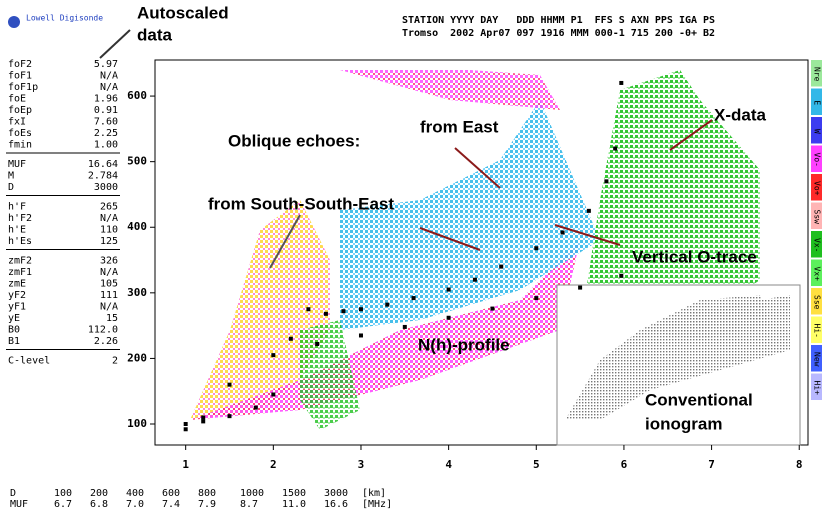 Image resolution: width=824 pixels, height=517 pixels. I want to click on table-cell: 1500, so click(294, 493).